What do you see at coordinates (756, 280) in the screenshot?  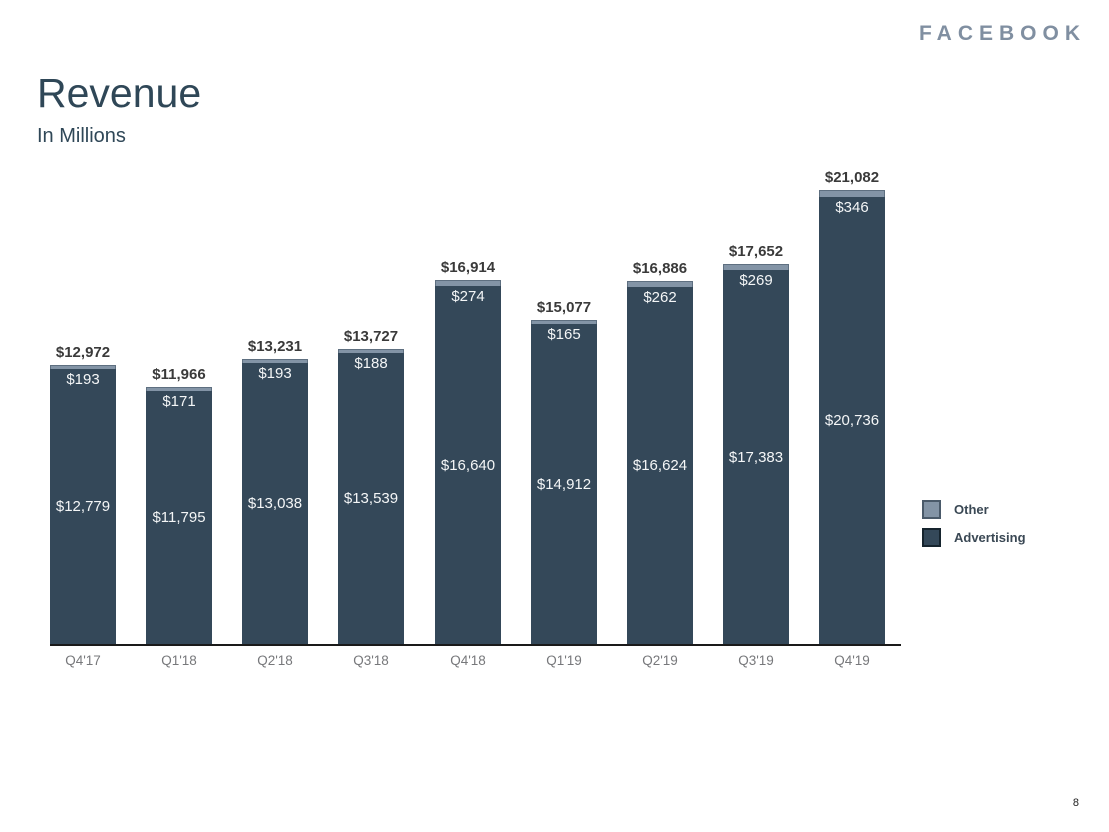 I see `bar-other-label: $269` at bounding box center [756, 280].